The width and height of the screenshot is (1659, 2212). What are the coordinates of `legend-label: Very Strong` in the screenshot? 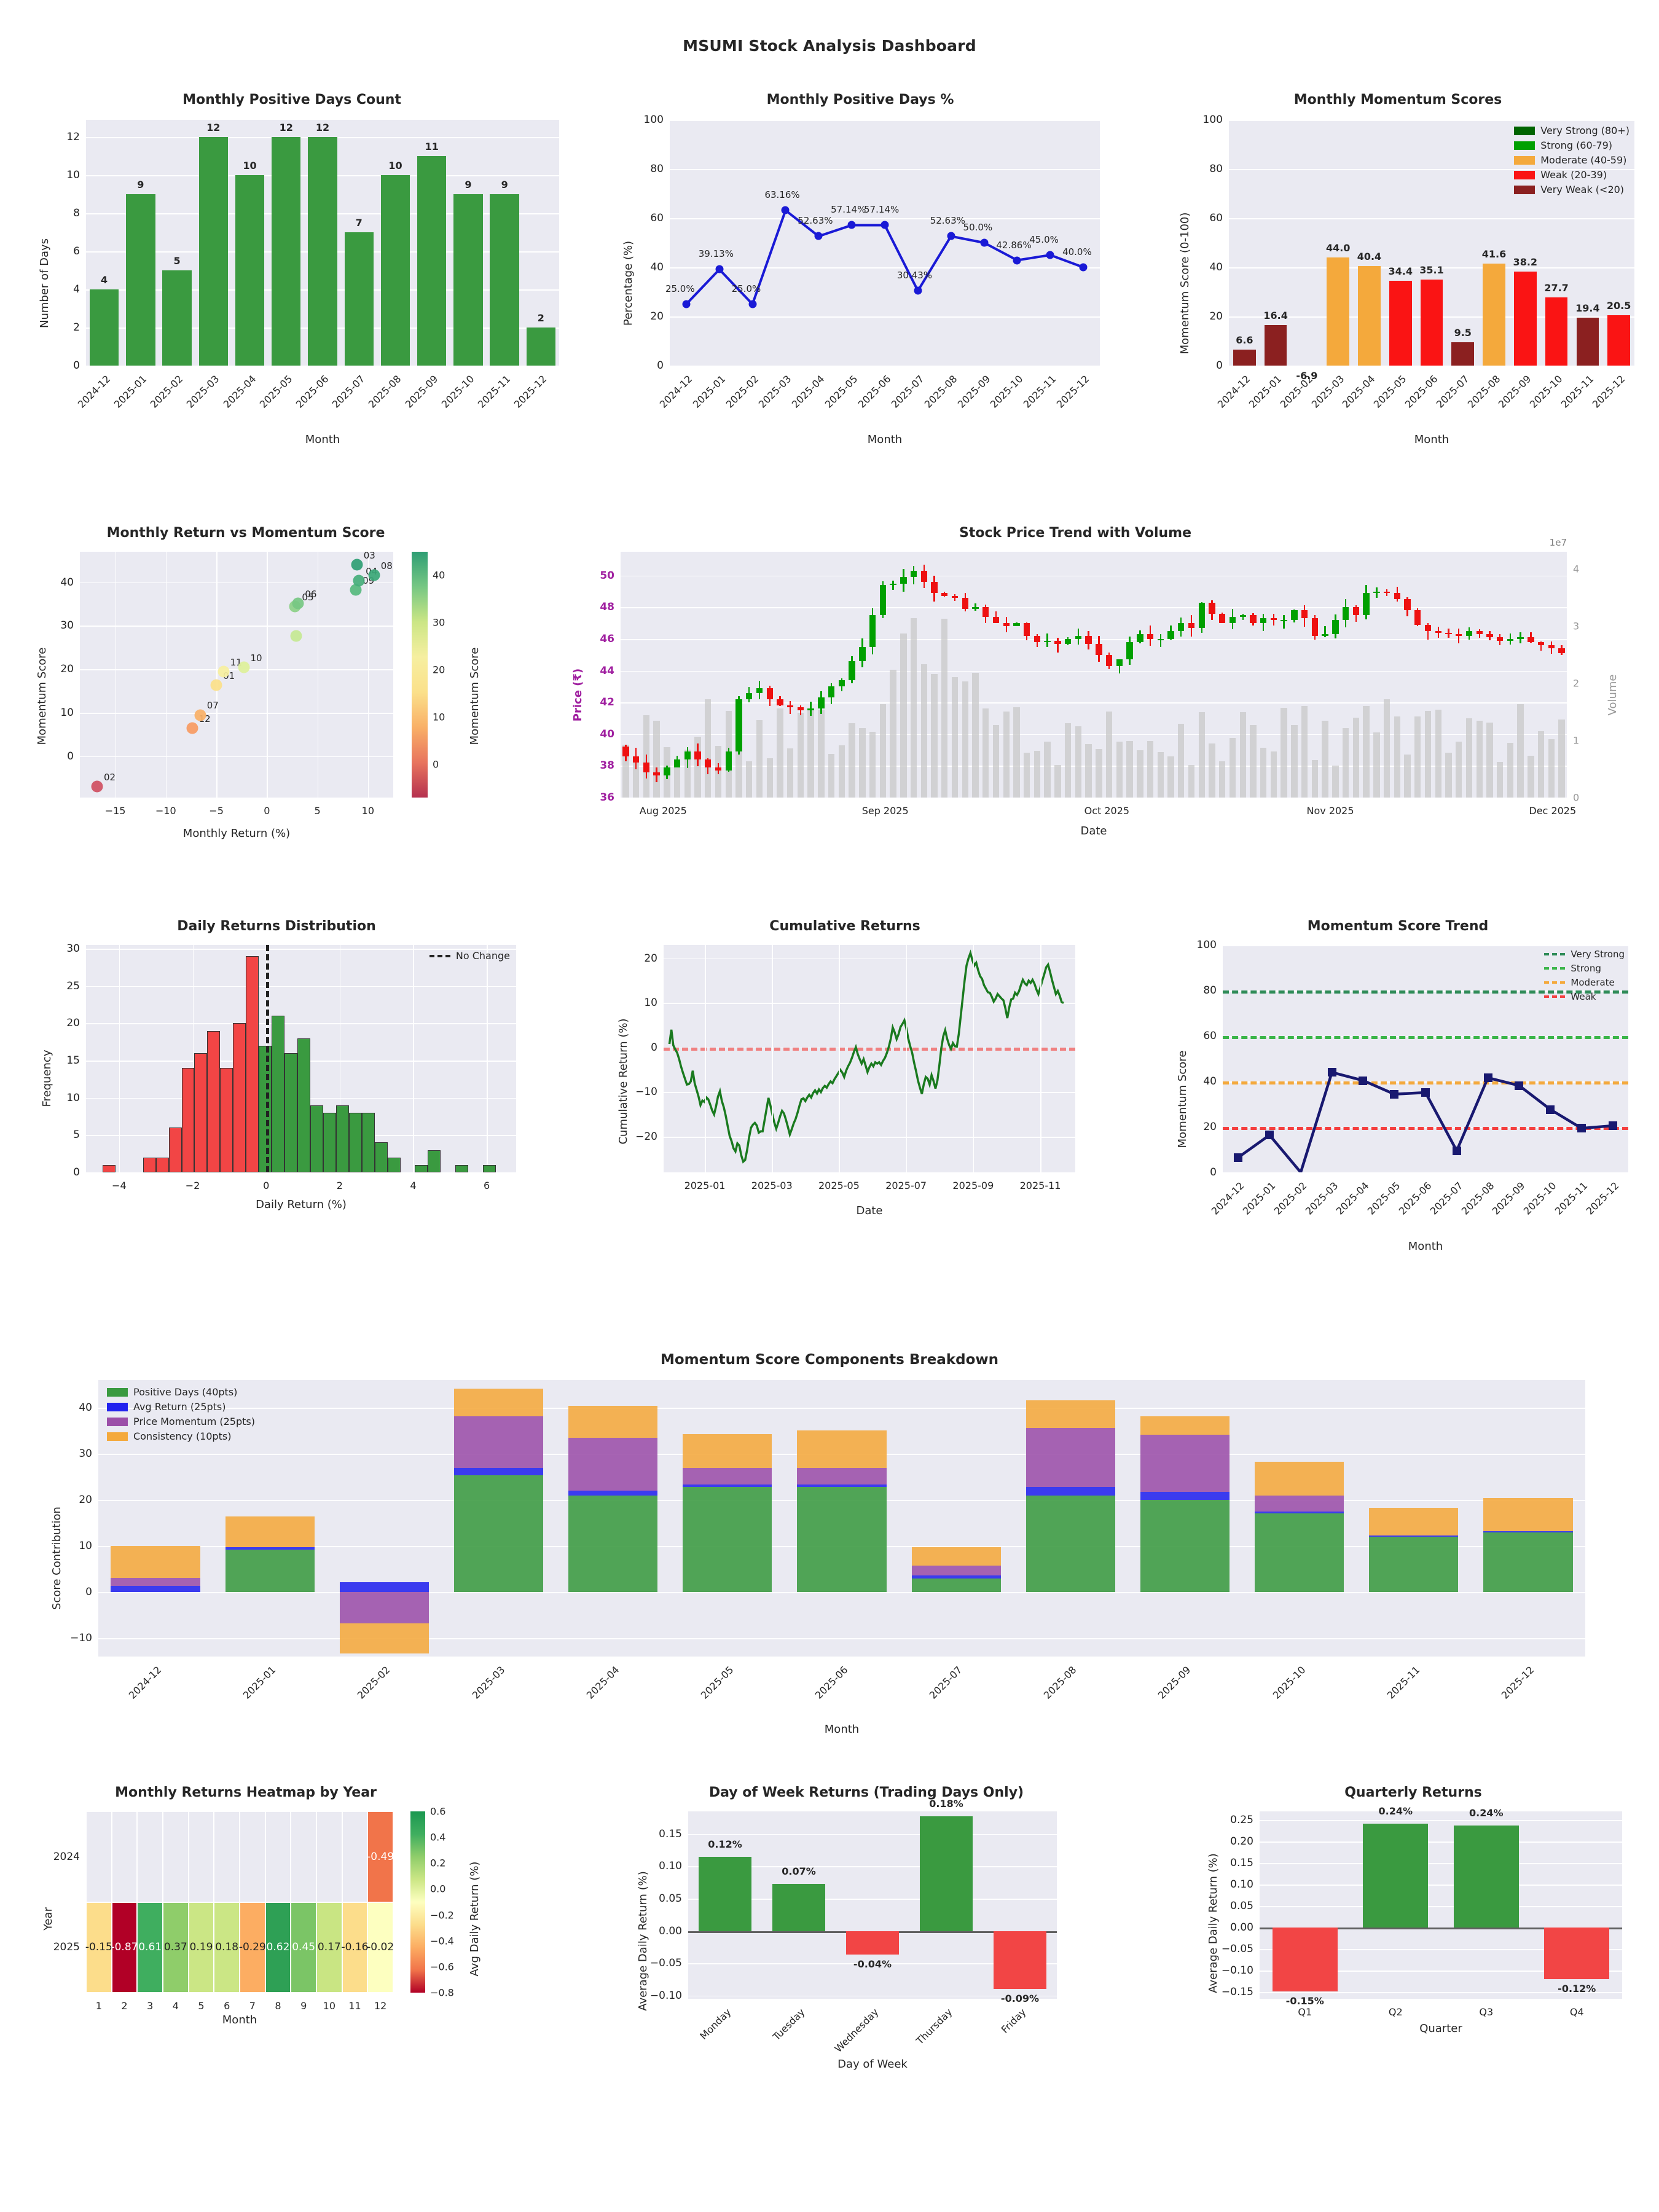 It's located at (1598, 954).